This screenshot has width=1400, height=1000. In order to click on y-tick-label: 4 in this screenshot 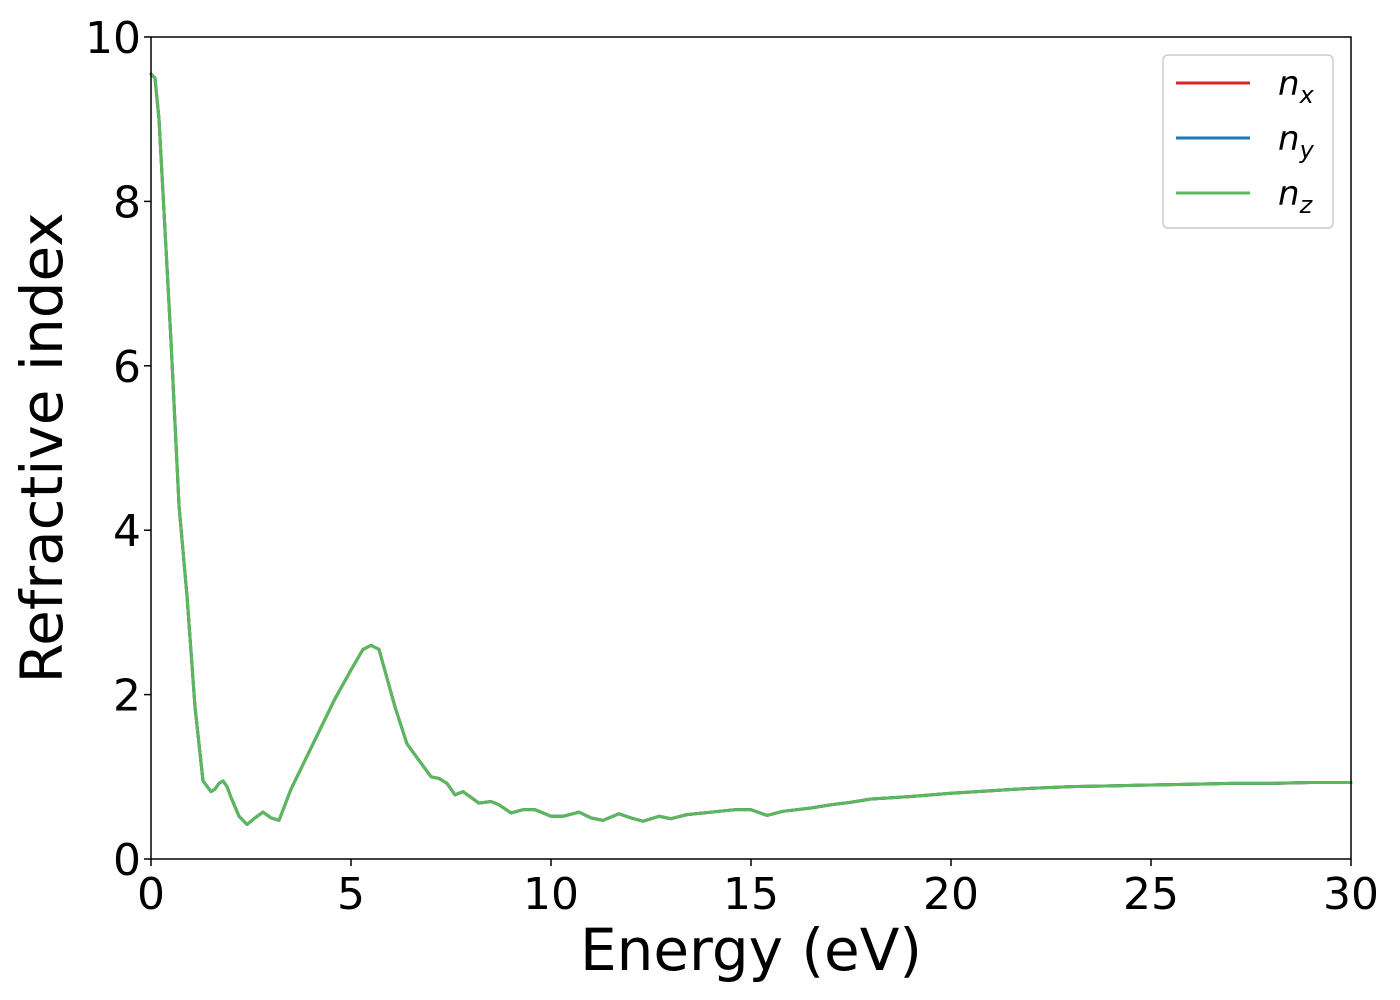, I will do `click(127, 531)`.